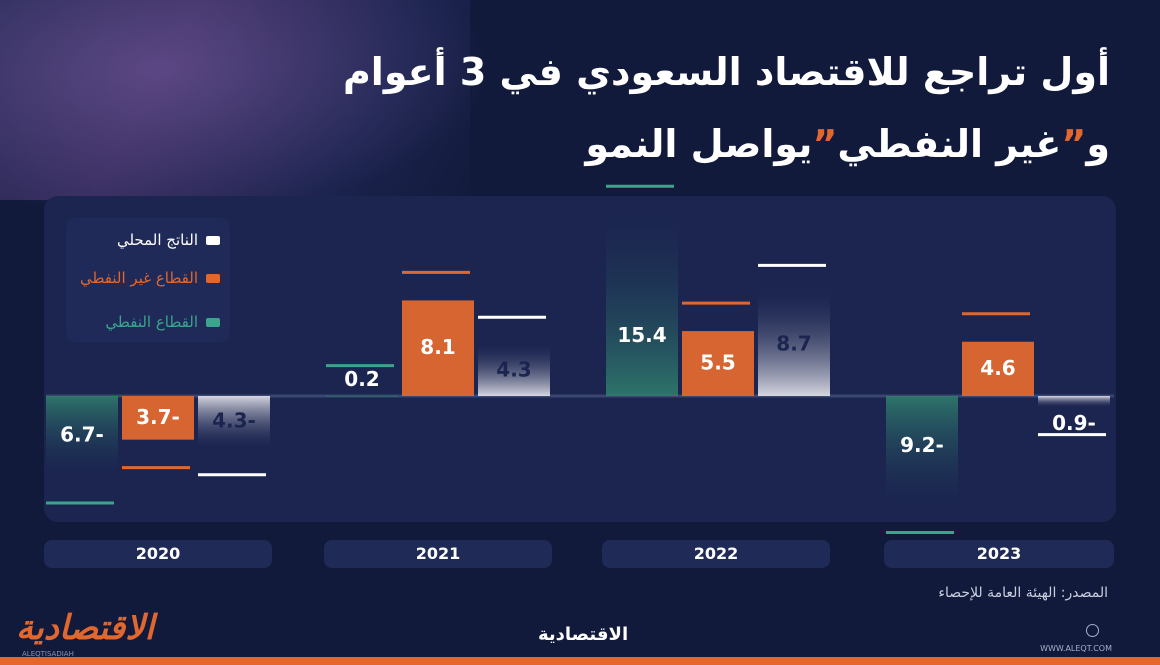 The image size is (1160, 665). I want to click on title-prefix: و, so click(1098, 144).